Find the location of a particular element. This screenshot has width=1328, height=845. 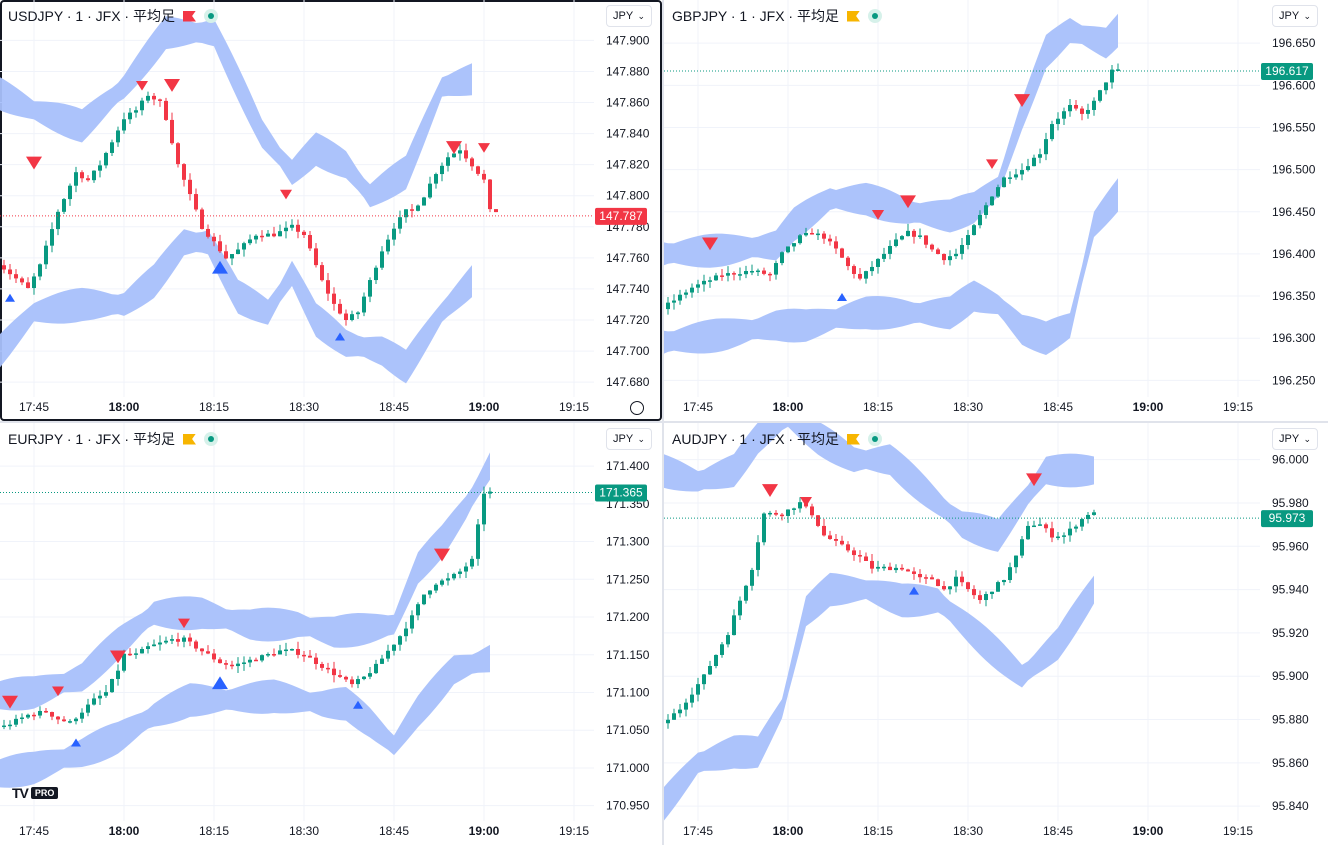

legend: AUDJPY · 1 · JFX · 平均足 is located at coordinates (777, 439).